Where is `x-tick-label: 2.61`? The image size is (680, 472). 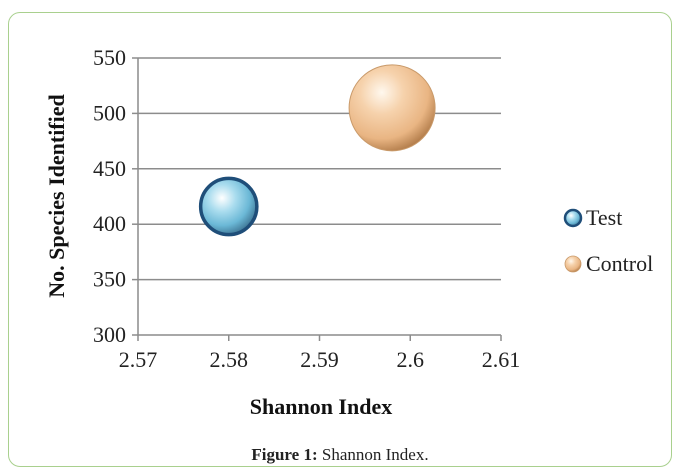 x-tick-label: 2.61 is located at coordinates (501, 359).